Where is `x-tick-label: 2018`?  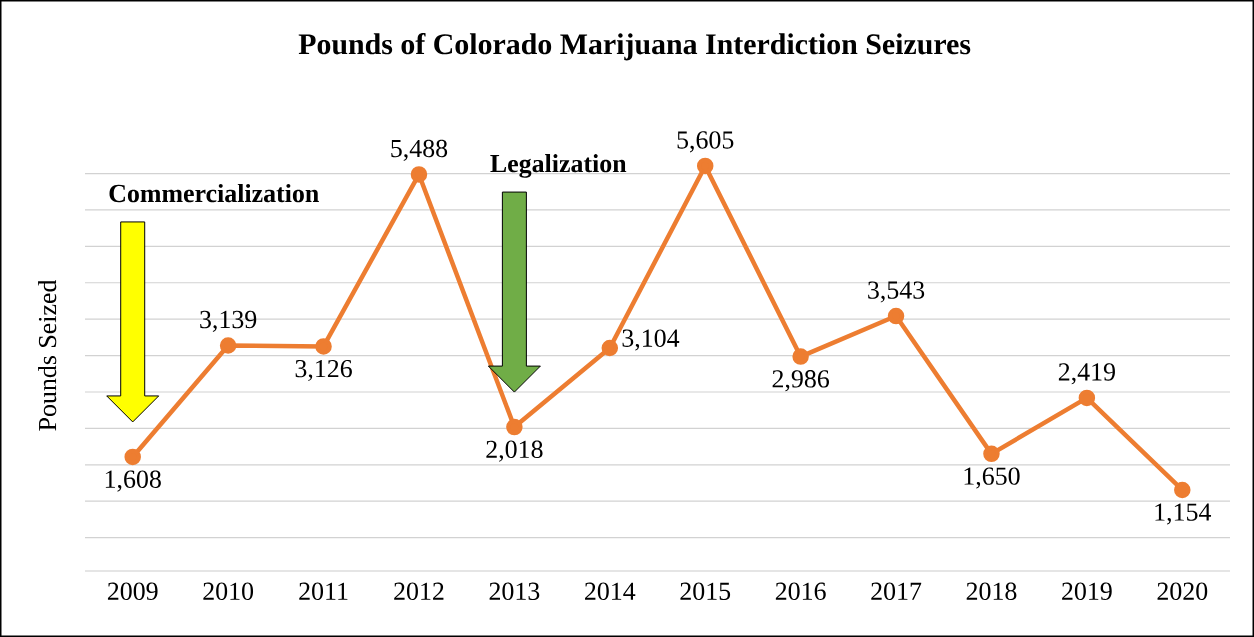
x-tick-label: 2018 is located at coordinates (991, 591).